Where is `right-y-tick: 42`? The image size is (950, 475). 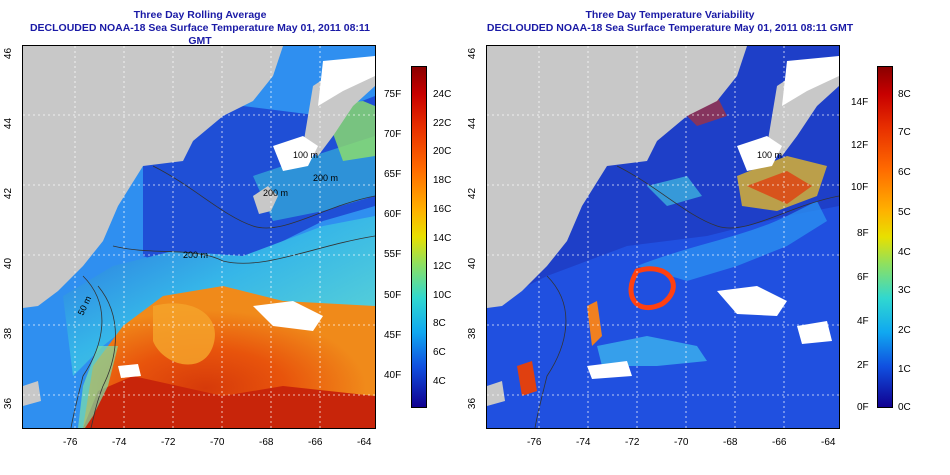
right-y-tick: 42 is located at coordinates (473, 193).